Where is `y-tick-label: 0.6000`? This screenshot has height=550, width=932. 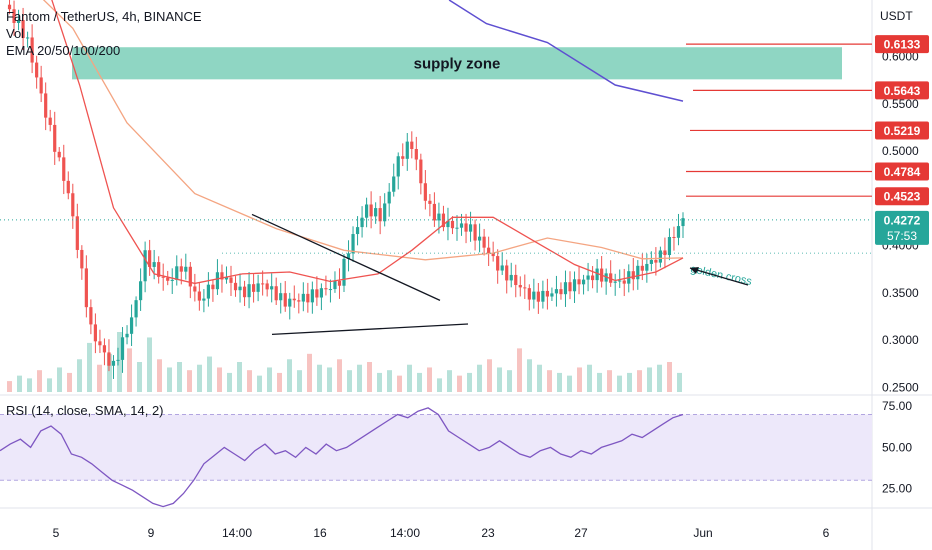
y-tick-label: 0.6000 is located at coordinates (900, 57).